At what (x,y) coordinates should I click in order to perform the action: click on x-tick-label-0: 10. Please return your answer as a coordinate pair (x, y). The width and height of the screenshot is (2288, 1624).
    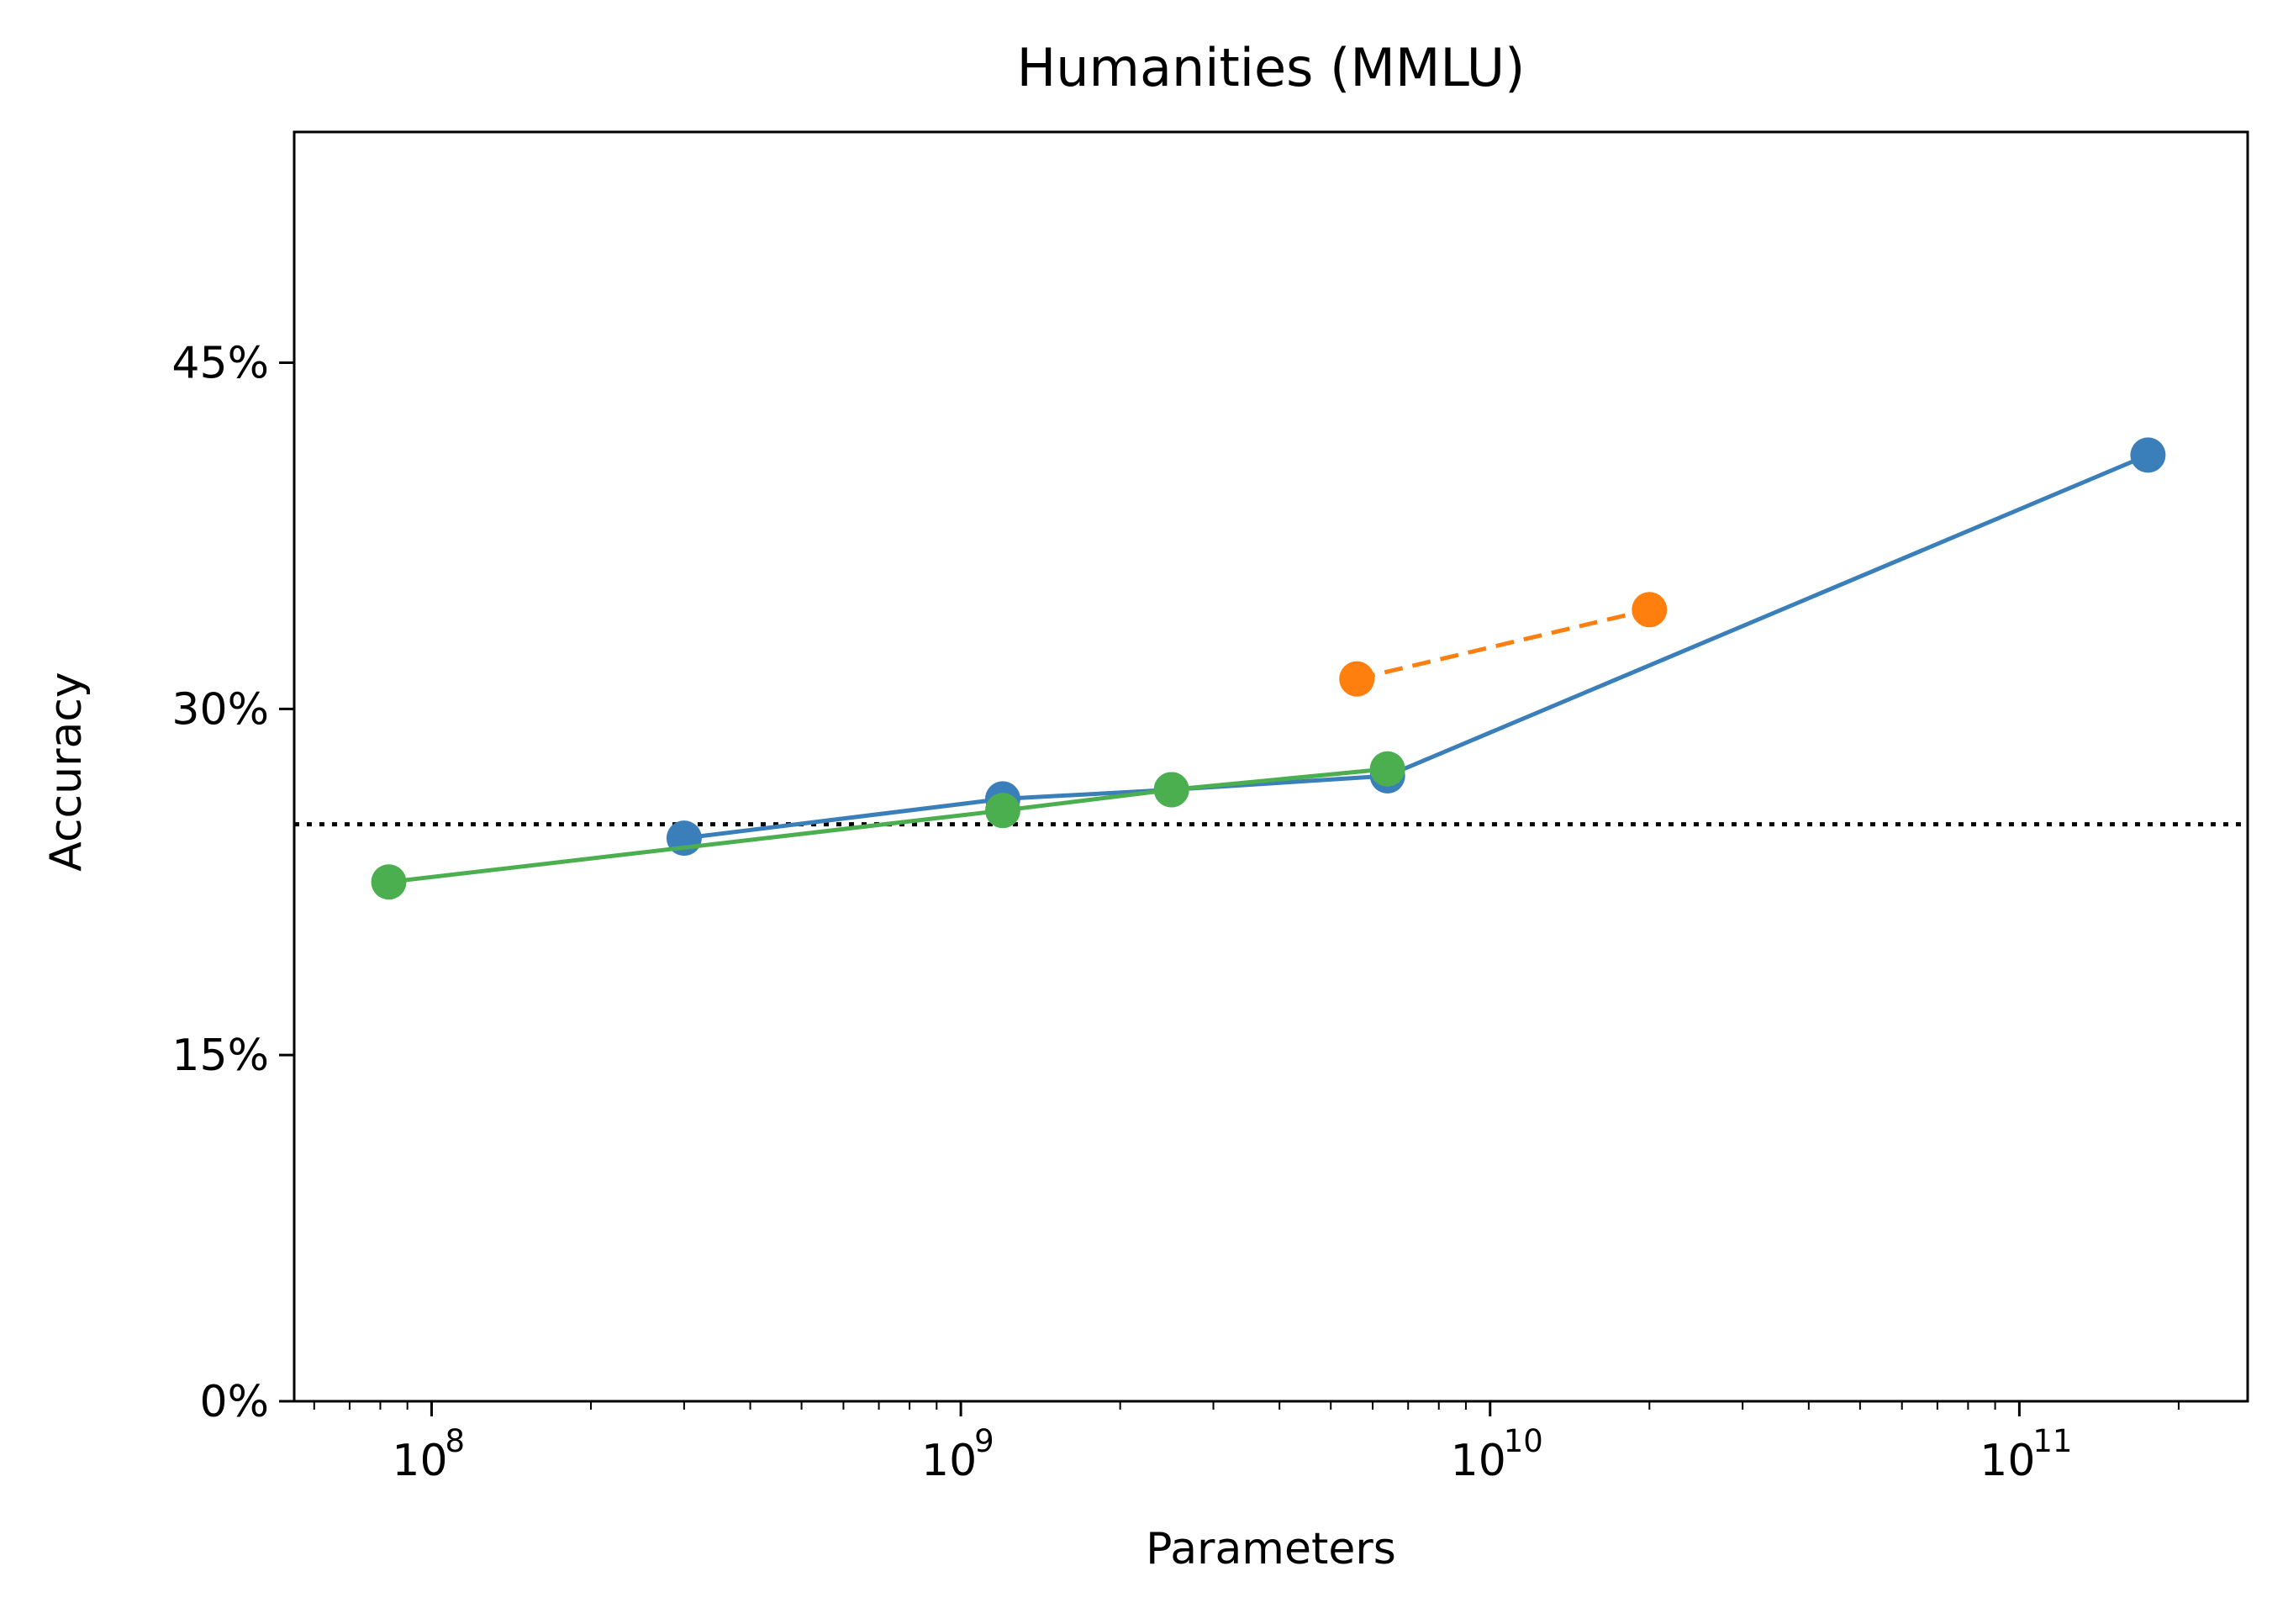
    Looking at the image, I should click on (419, 1461).